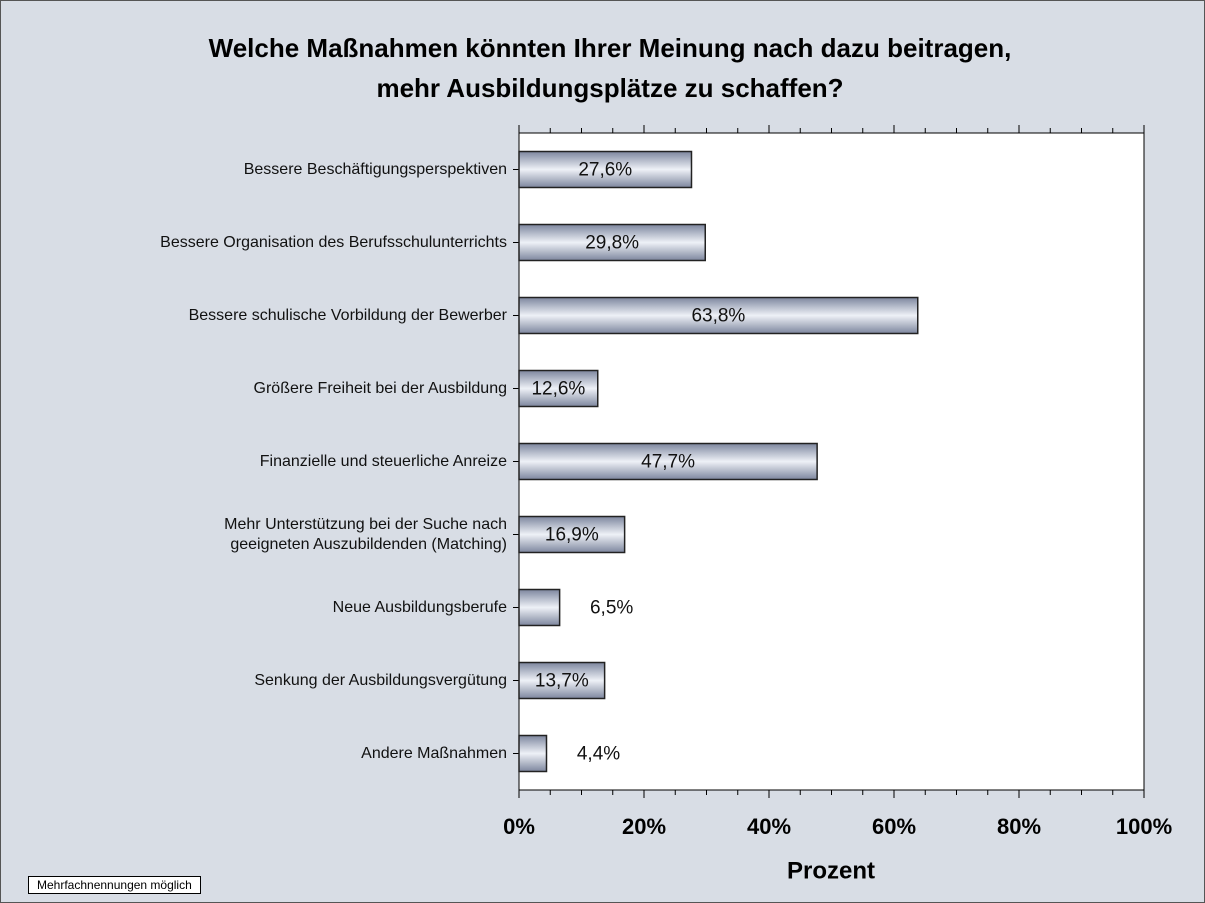 The image size is (1205, 903). I want to click on x-axis-title: Prozent, so click(831, 870).